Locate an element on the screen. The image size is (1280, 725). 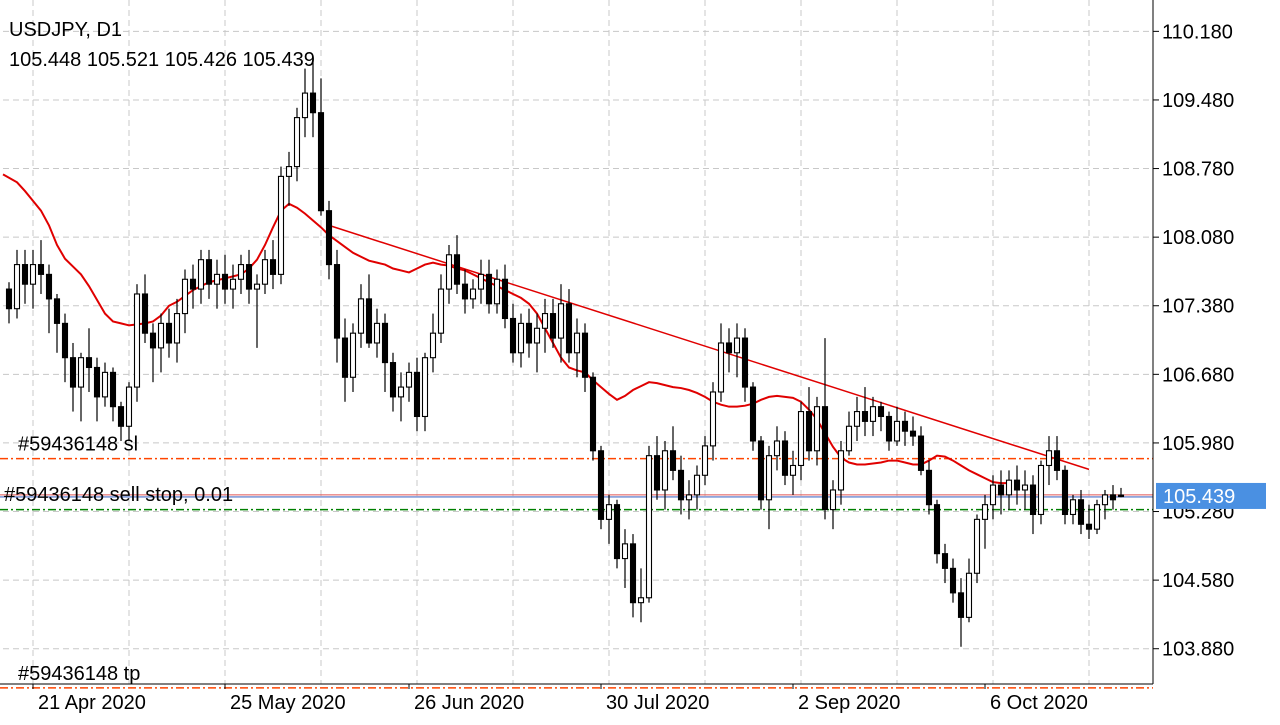
y-tick-label: 105.980 is located at coordinates (1198, 444).